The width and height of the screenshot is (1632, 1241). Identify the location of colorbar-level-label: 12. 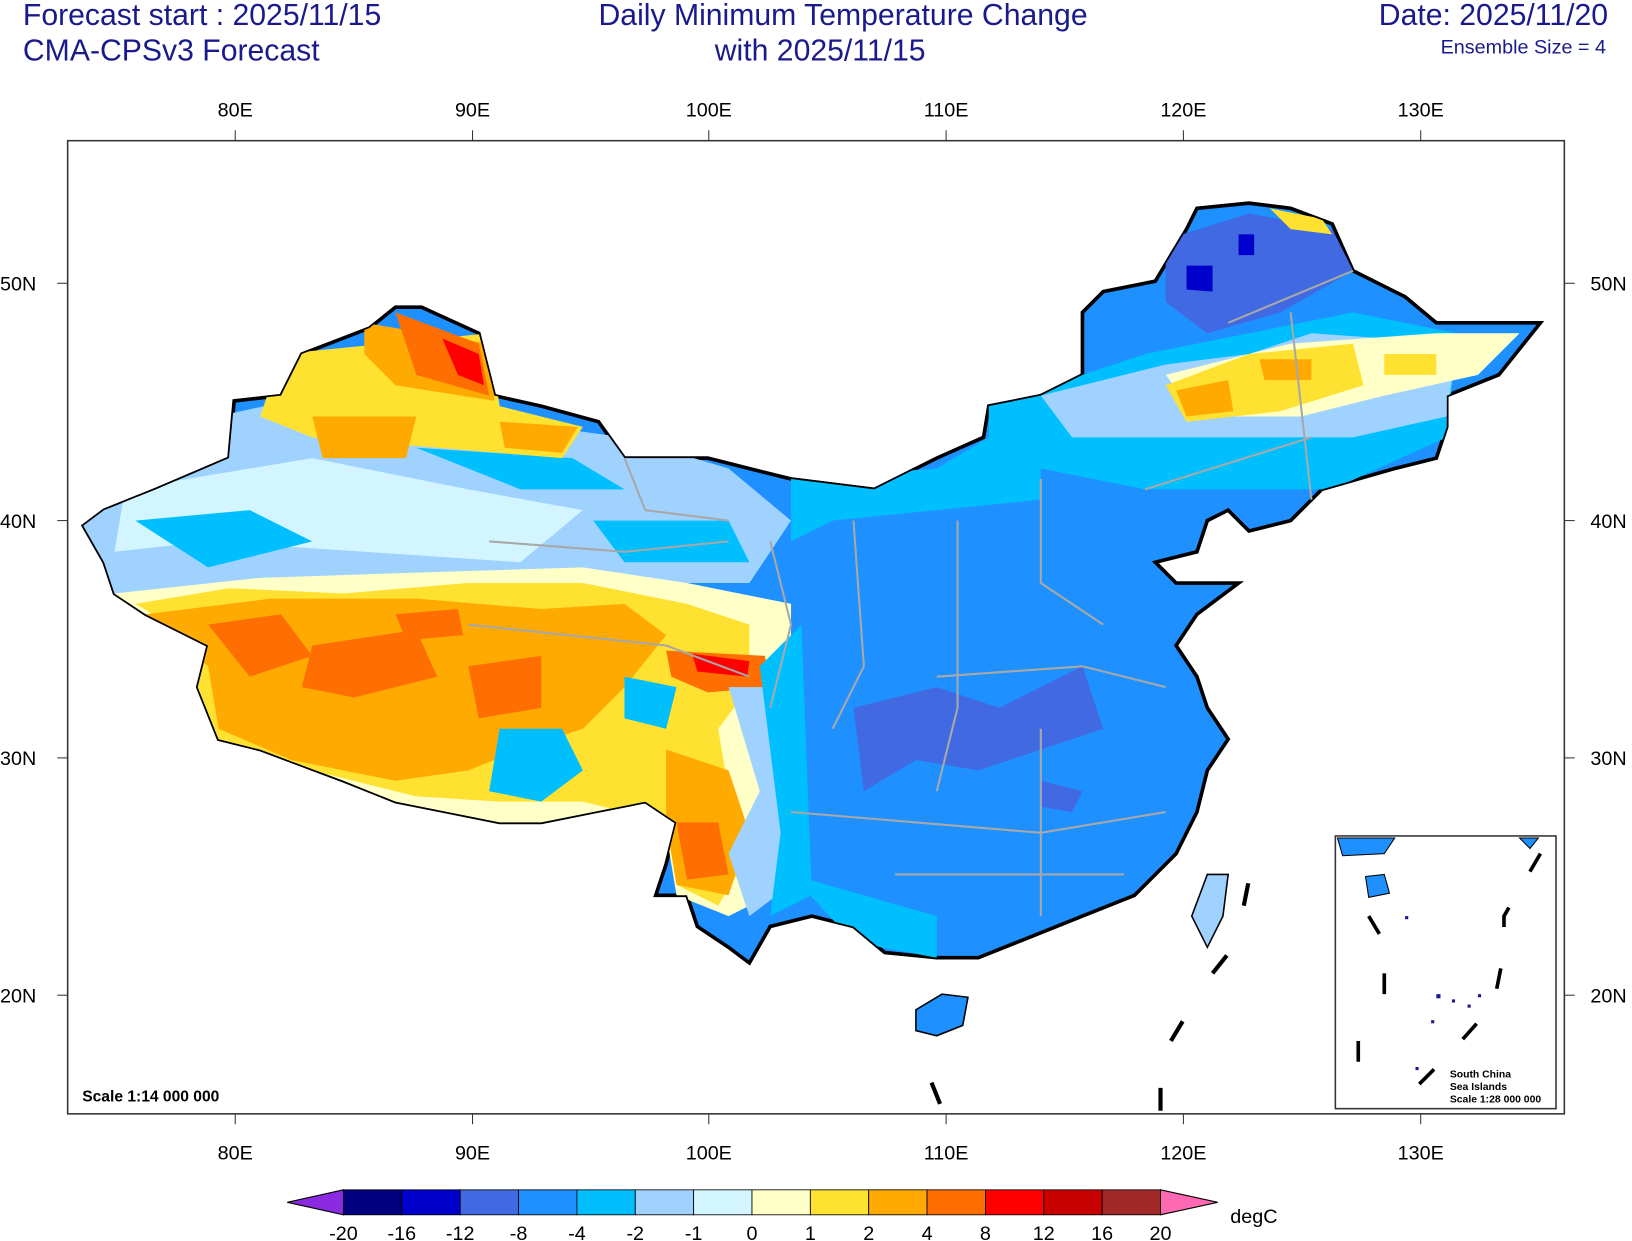
(1044, 1232).